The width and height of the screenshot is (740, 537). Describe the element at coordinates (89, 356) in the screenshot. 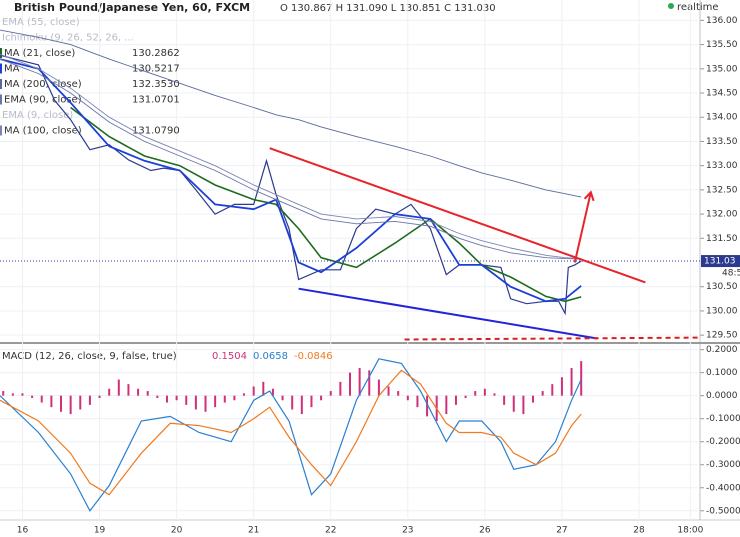

I see `macd-legend: MACD (12, 26, close, 9, false, true)` at that location.